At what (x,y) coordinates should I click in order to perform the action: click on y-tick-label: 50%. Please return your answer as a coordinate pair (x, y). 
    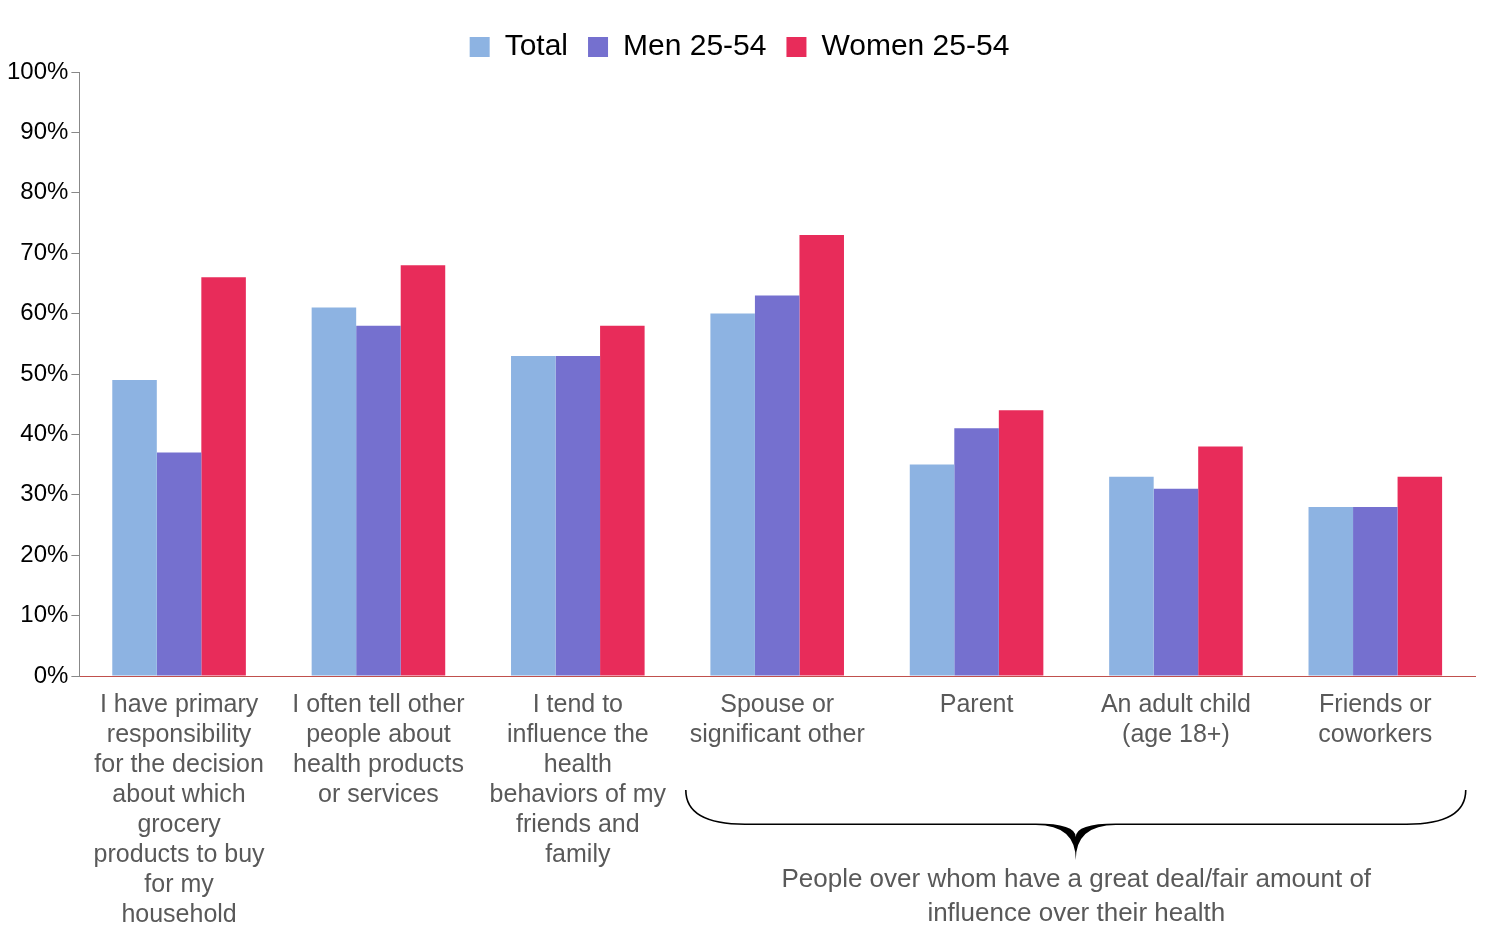
    Looking at the image, I should click on (44, 372).